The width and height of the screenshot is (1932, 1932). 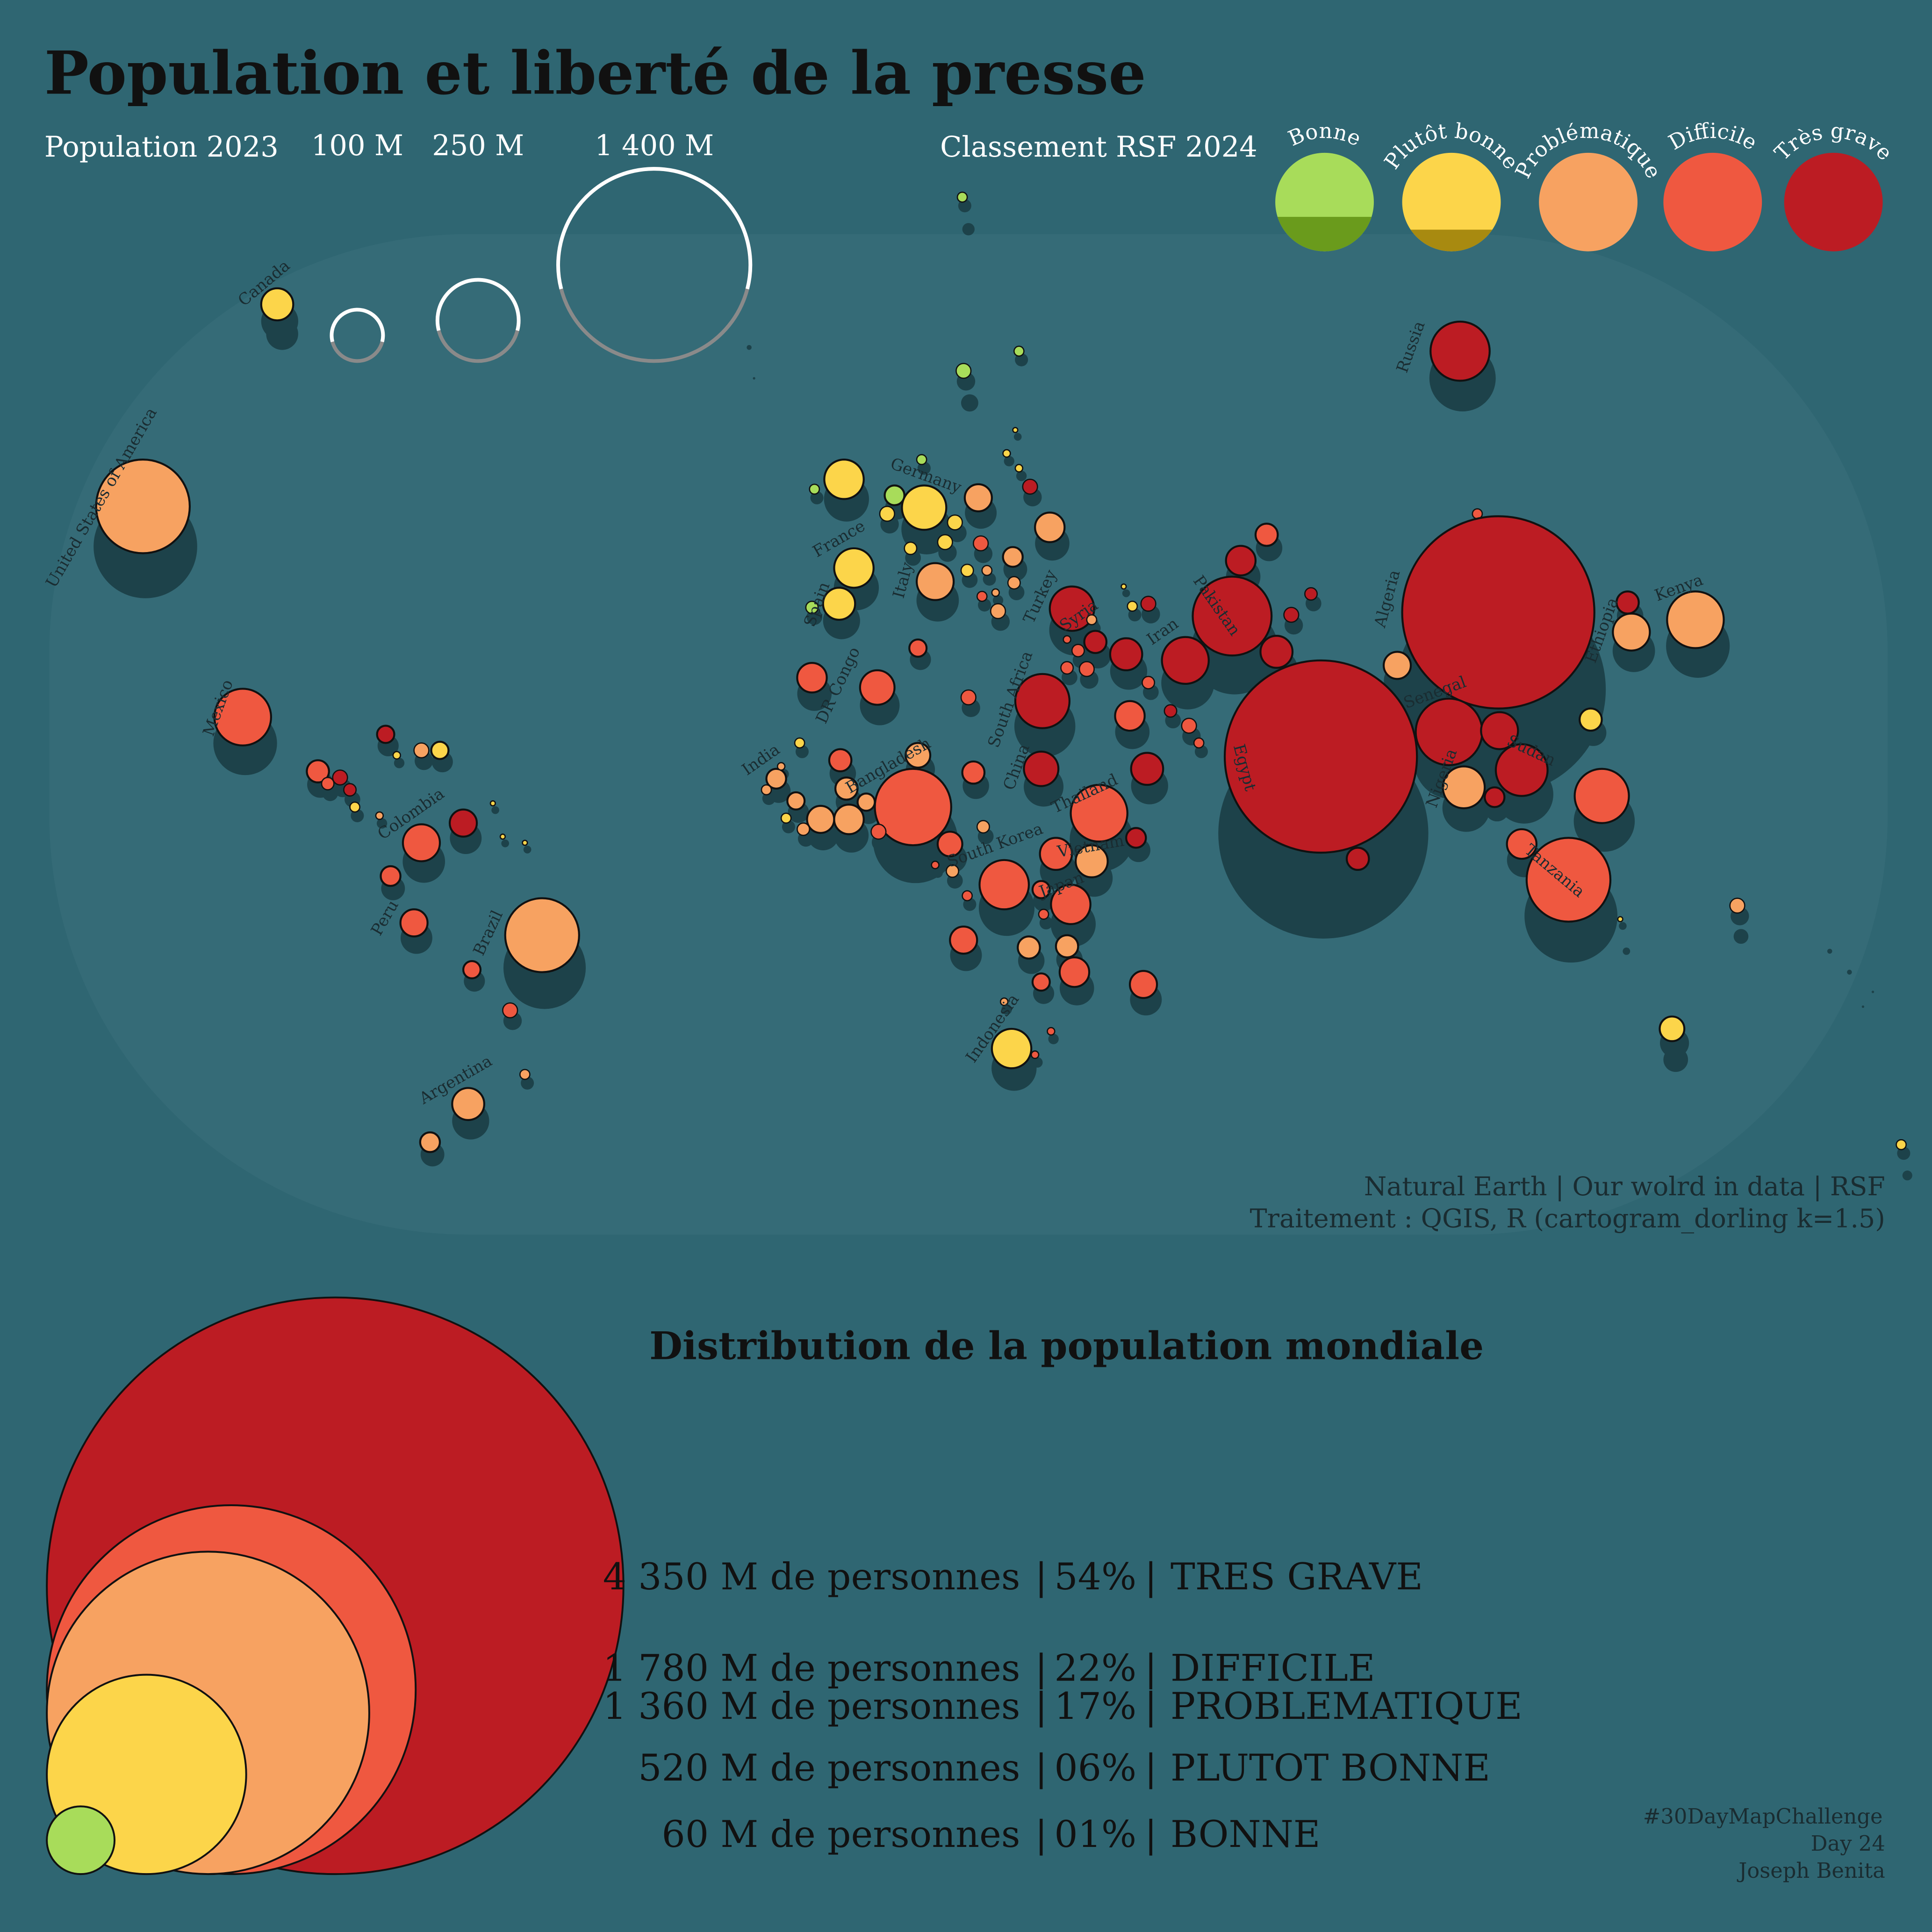 What do you see at coordinates (398, 246) in the screenshot?
I see `size-legend: Population 2023 100 M 250 M 1 400 M` at bounding box center [398, 246].